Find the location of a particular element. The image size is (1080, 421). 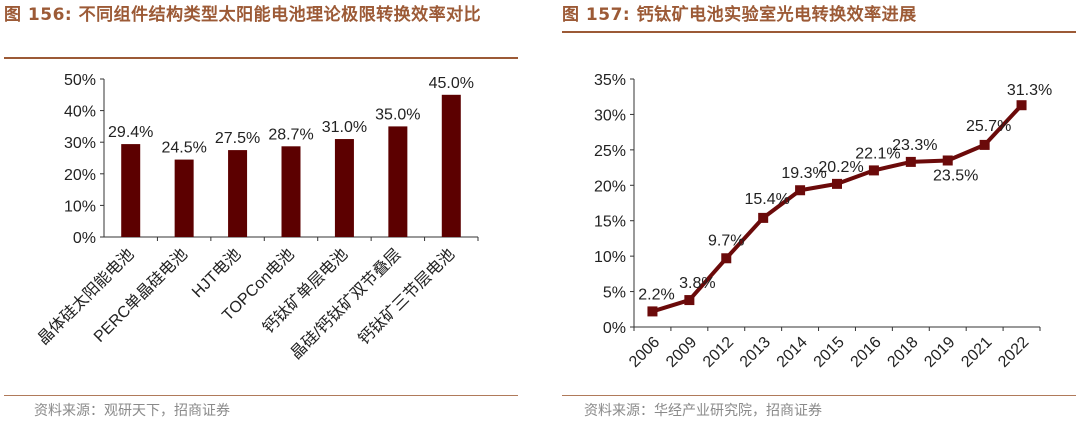

line-y-tick-label: 25% is located at coordinates (610, 151).